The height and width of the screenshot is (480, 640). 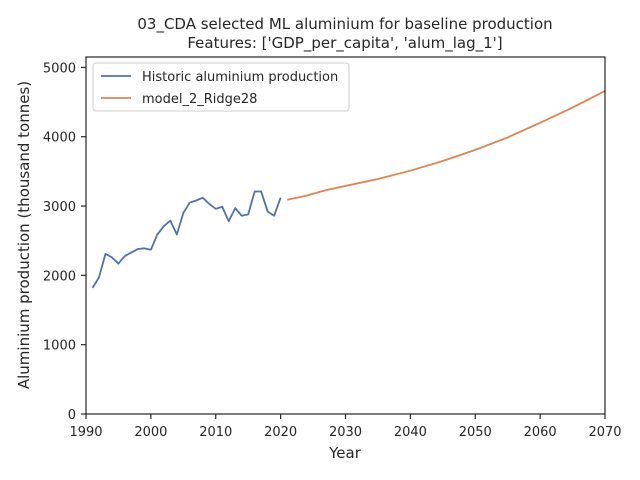 I want to click on x-axis-label: Year, so click(x=345, y=453).